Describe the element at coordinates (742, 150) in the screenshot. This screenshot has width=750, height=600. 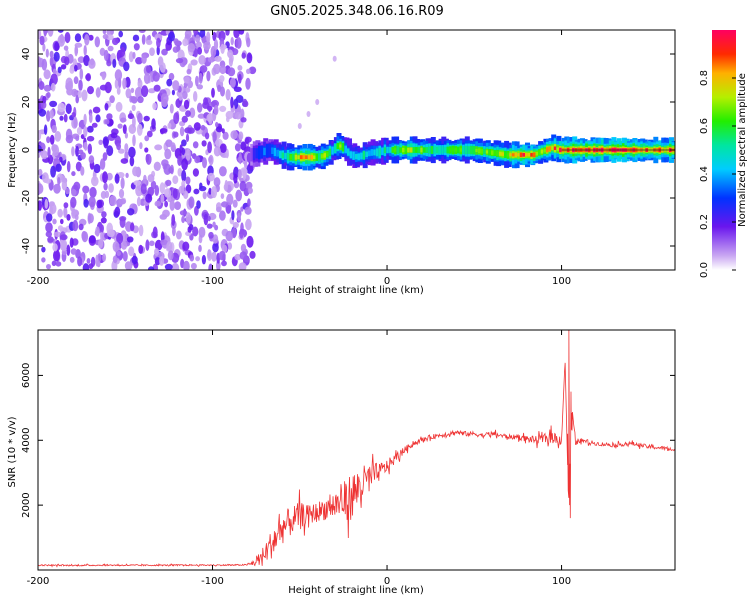
I see `colorbar-label: Normalized spectral amplitude` at that location.